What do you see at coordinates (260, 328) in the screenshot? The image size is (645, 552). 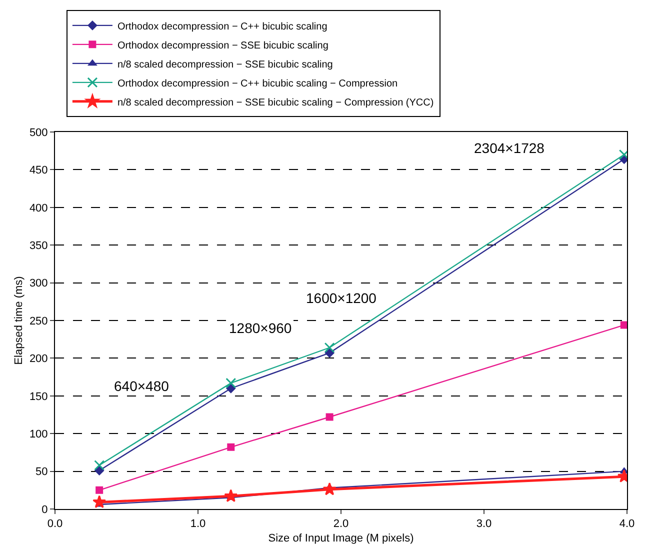 I see `annotation: 1280×960` at bounding box center [260, 328].